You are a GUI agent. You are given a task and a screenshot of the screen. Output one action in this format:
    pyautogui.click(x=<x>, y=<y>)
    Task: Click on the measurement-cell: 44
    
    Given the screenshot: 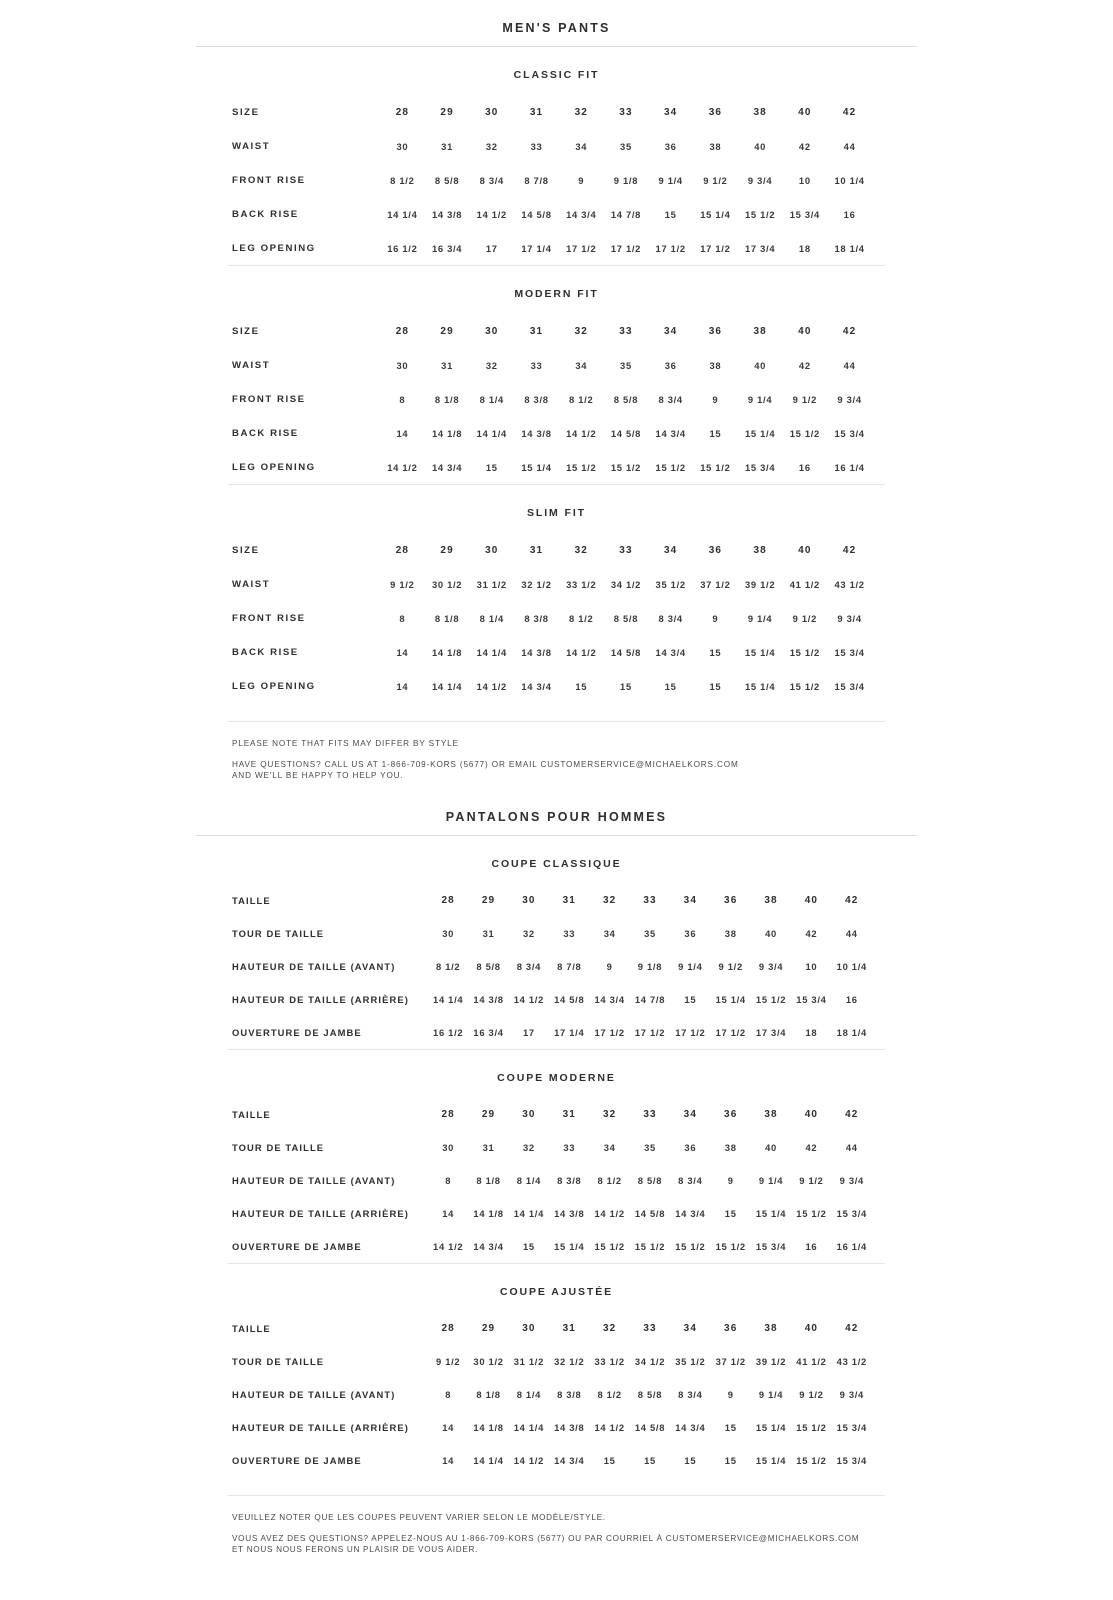 What is the action you would take?
    pyautogui.click(x=851, y=934)
    